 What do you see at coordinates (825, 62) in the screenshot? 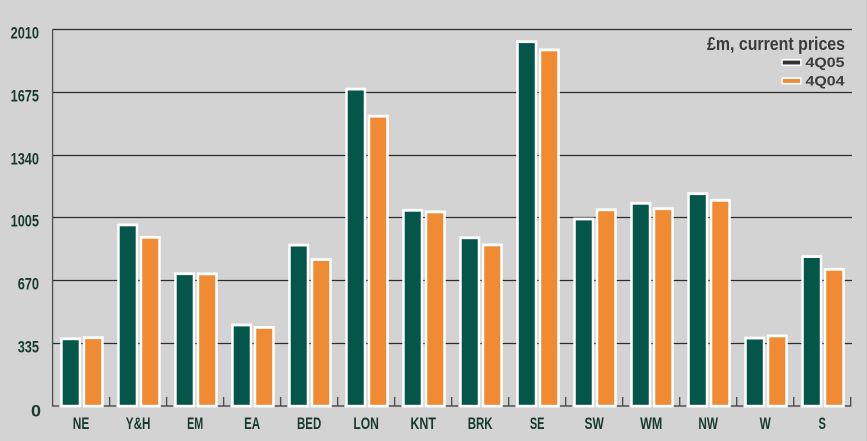
I see `svg-text: 4Q05` at bounding box center [825, 62].